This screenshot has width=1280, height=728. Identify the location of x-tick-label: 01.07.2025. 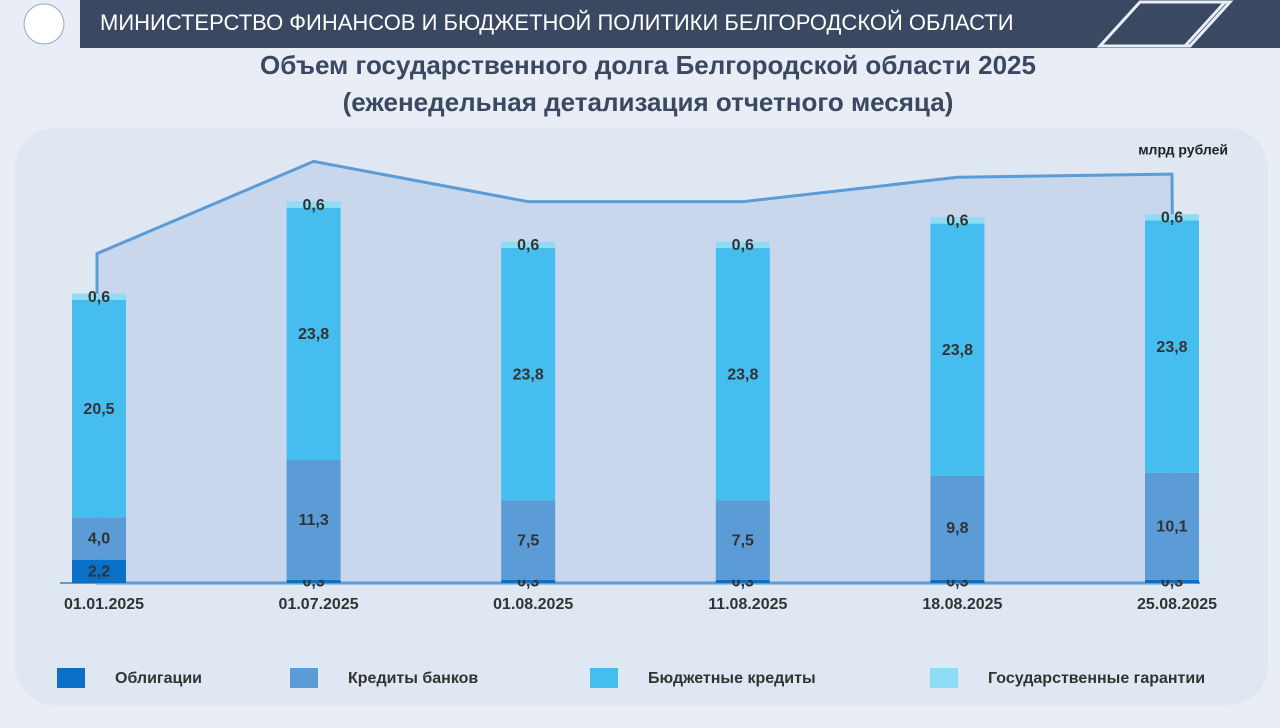
(319, 604).